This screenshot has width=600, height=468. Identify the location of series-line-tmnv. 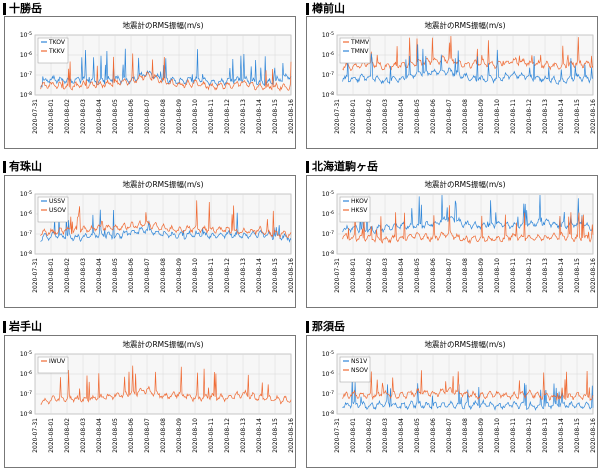
(468, 64).